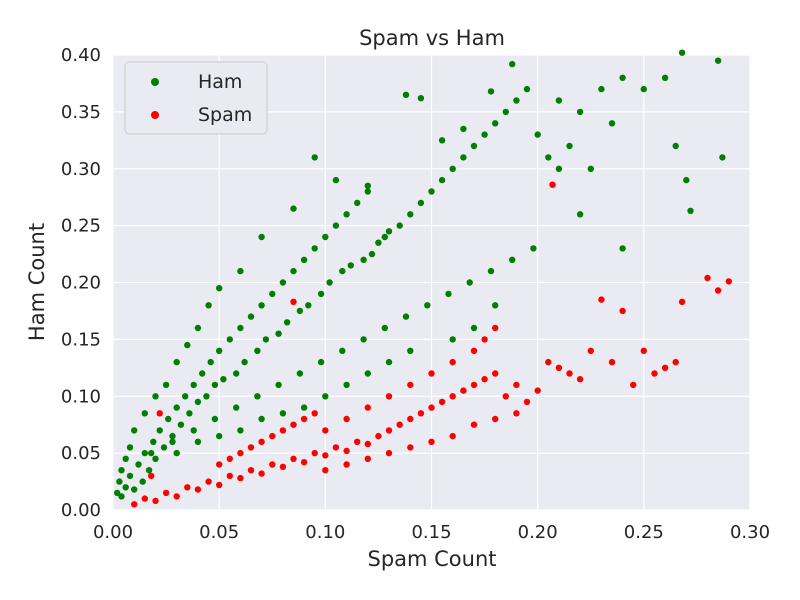  Describe the element at coordinates (219, 532) in the screenshot. I see `x-tick-label: 0.05` at that location.